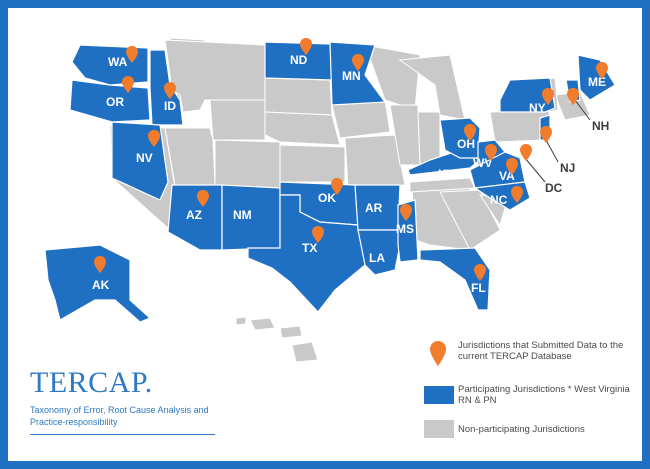 This screenshot has height=469, width=650. What do you see at coordinates (499, 200) in the screenshot?
I see `label-nc: NC` at bounding box center [499, 200].